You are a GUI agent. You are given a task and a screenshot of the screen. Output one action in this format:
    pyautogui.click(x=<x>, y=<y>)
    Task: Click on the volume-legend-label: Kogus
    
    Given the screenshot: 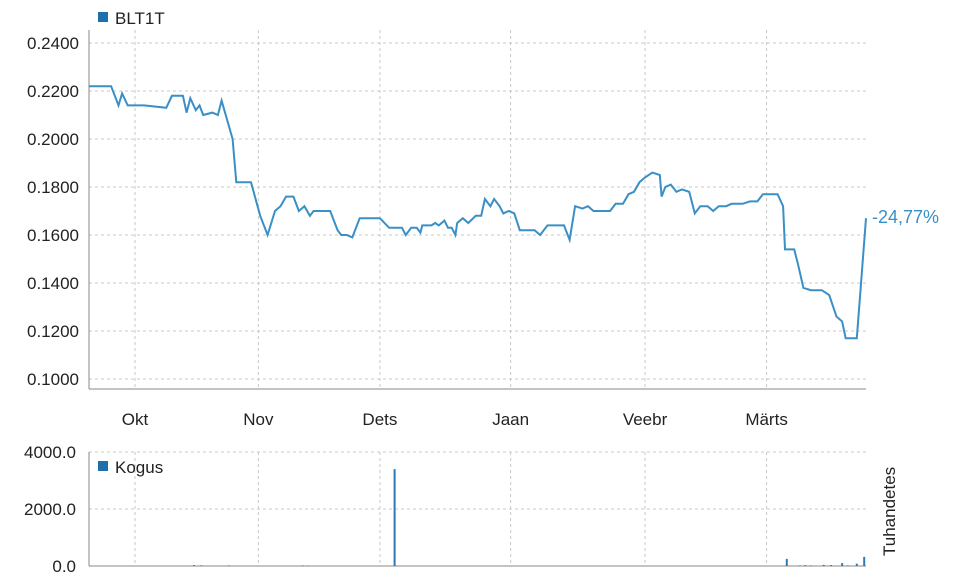 What is the action you would take?
    pyautogui.click(x=139, y=467)
    